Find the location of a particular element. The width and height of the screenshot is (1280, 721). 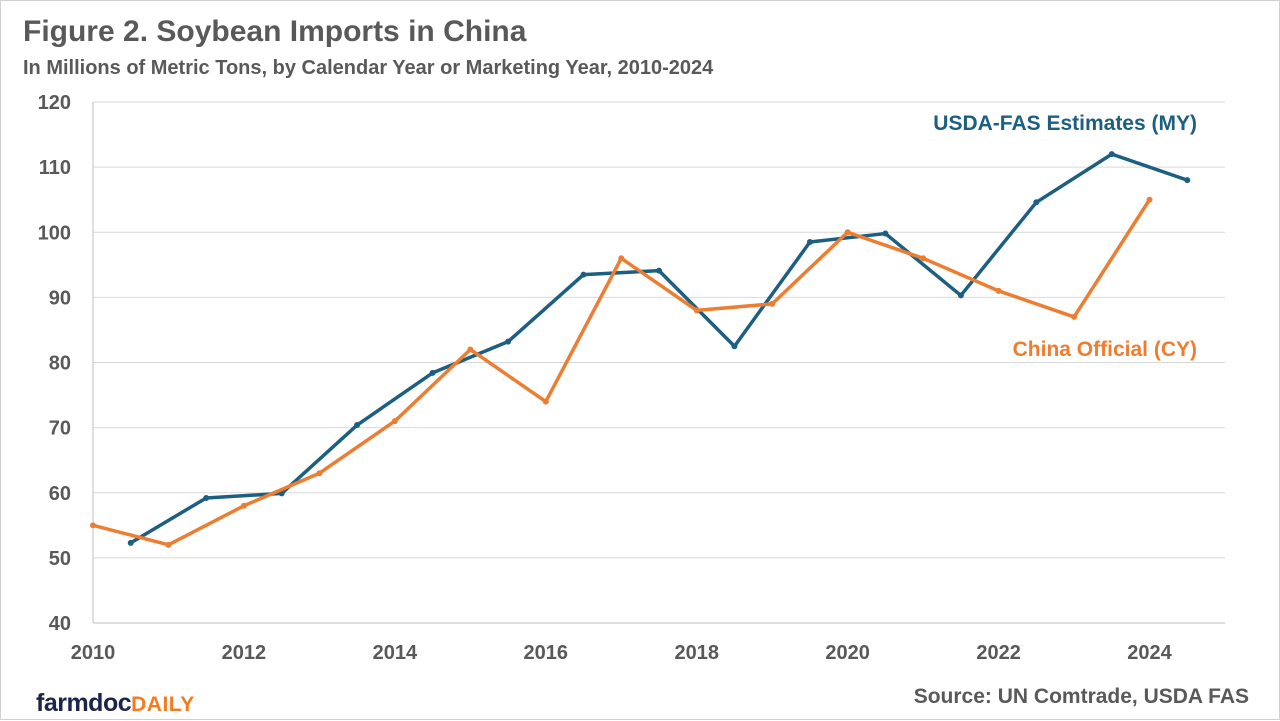

x-tick-label: 2012 is located at coordinates (244, 653).